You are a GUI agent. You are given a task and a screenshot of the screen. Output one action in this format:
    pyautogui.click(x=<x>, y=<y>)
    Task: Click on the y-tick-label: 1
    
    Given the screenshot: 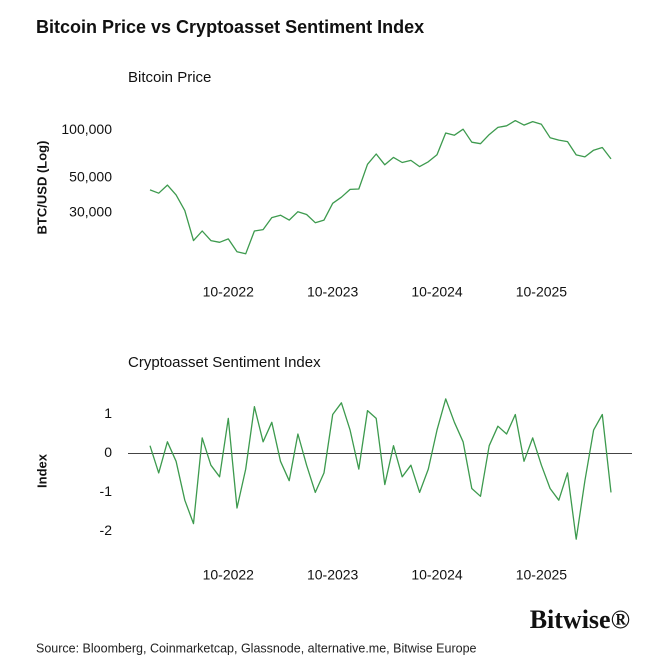 What is the action you would take?
    pyautogui.click(x=108, y=413)
    